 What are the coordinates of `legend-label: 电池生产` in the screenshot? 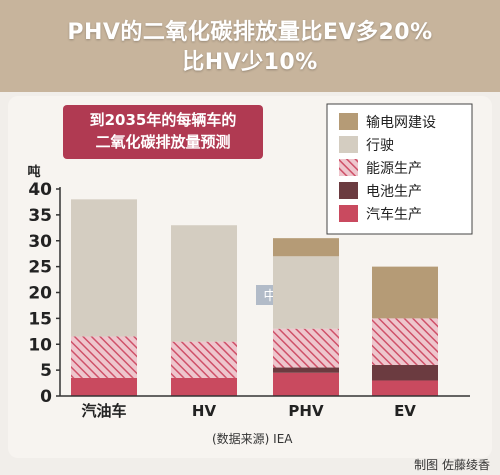 It's located at (394, 192).